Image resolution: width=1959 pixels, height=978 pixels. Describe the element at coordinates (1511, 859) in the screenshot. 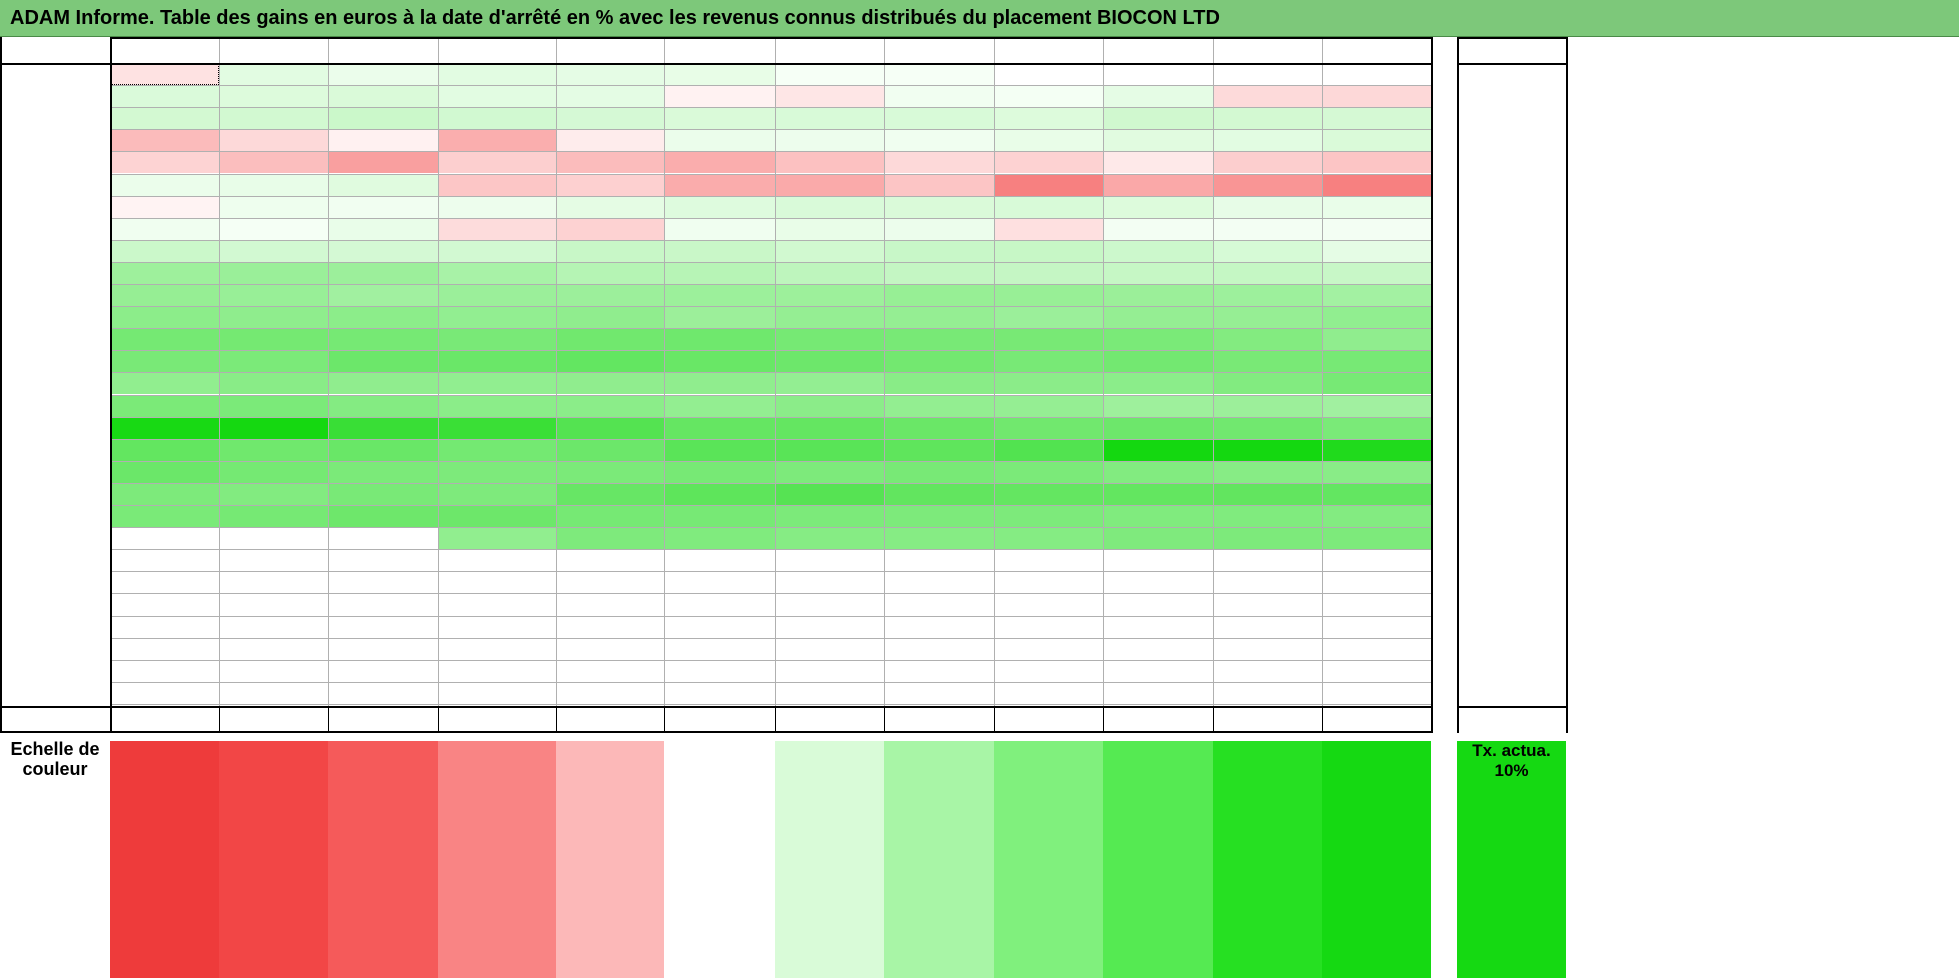

I see `scale-tx-actuariel: Tx. actua. 10%` at that location.